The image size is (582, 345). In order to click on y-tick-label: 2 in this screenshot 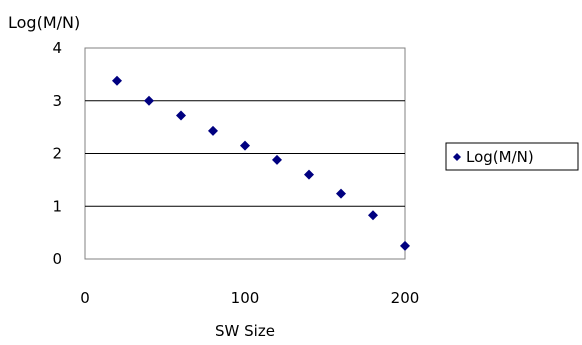, I will do `click(57, 154)`.